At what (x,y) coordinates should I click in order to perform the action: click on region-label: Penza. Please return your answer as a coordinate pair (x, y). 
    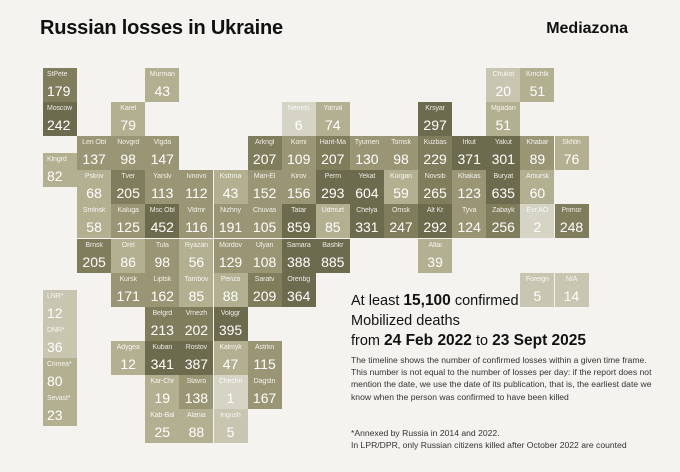
    Looking at the image, I should click on (230, 279).